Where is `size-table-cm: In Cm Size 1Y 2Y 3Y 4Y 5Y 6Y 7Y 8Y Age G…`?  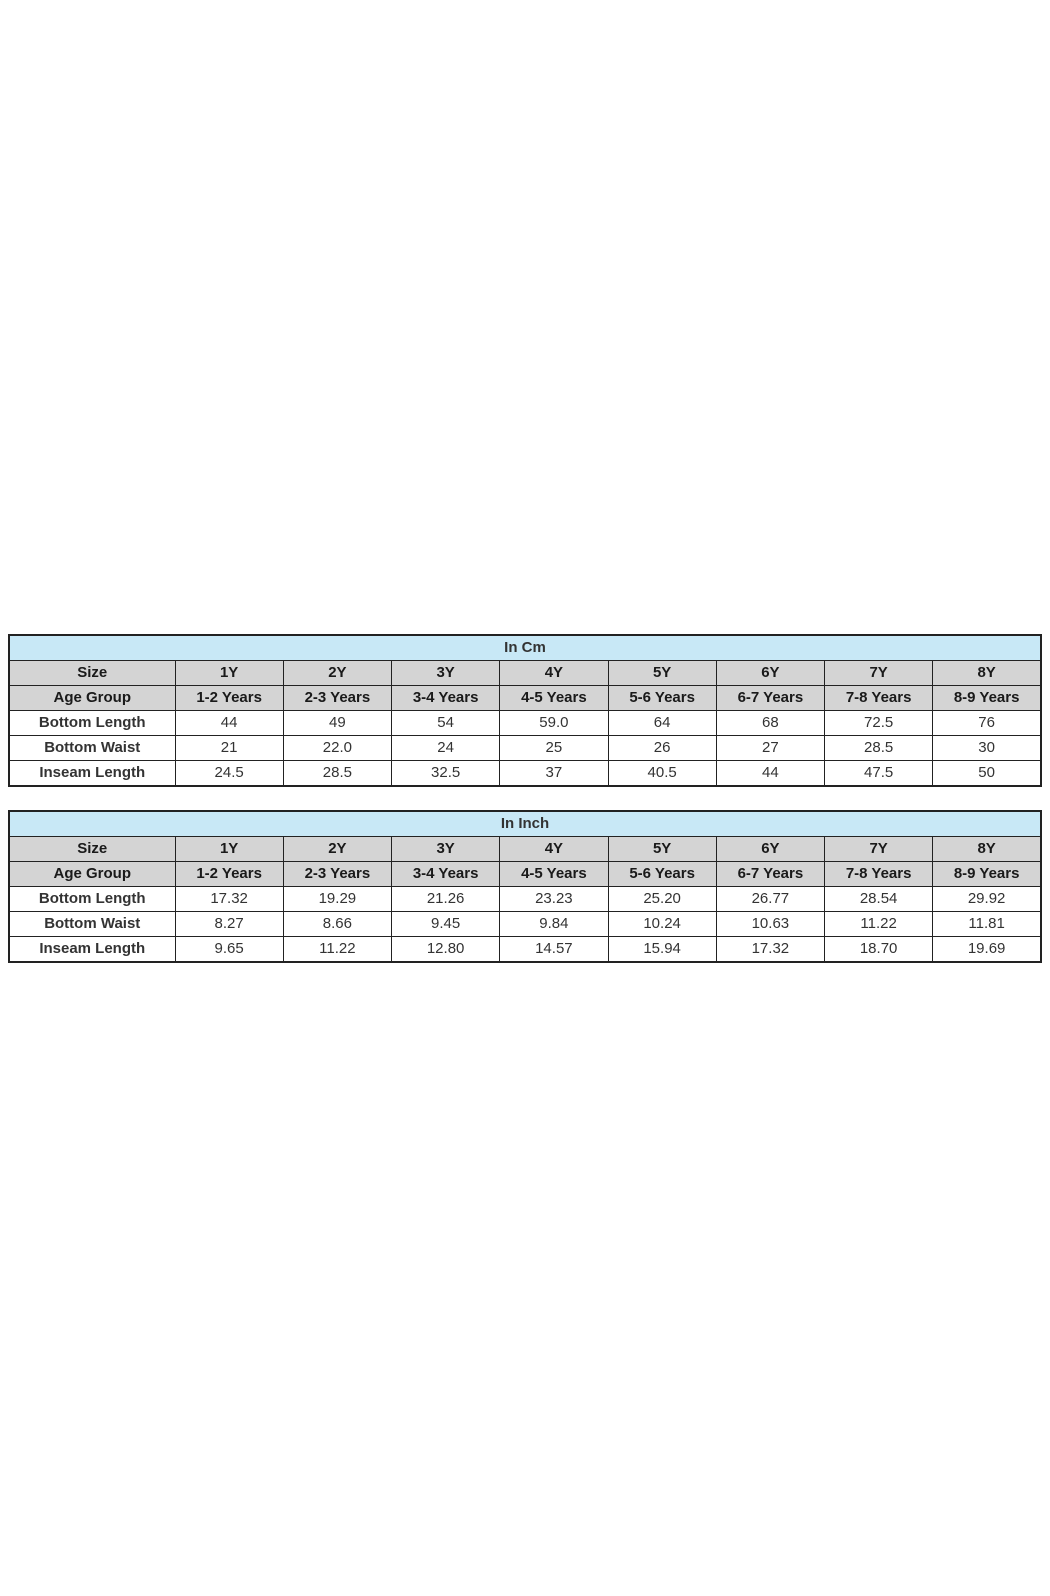
size-table-cm: In Cm Size 1Y 2Y 3Y 4Y 5Y 6Y 7Y 8Y Age G… is located at coordinates (525, 710).